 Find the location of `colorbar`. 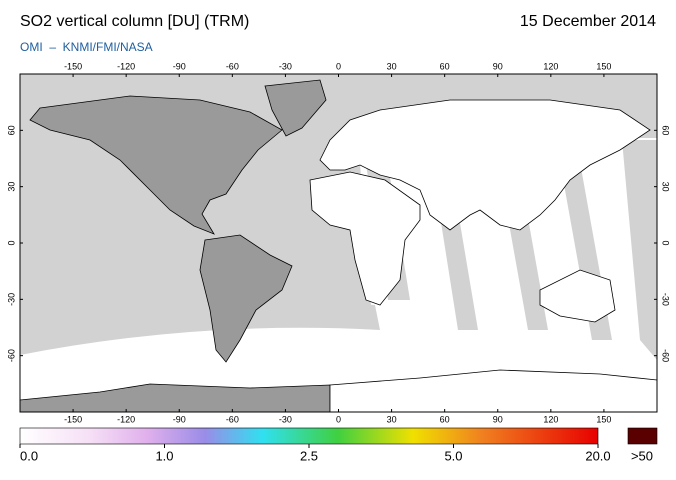

colorbar is located at coordinates (309, 436).